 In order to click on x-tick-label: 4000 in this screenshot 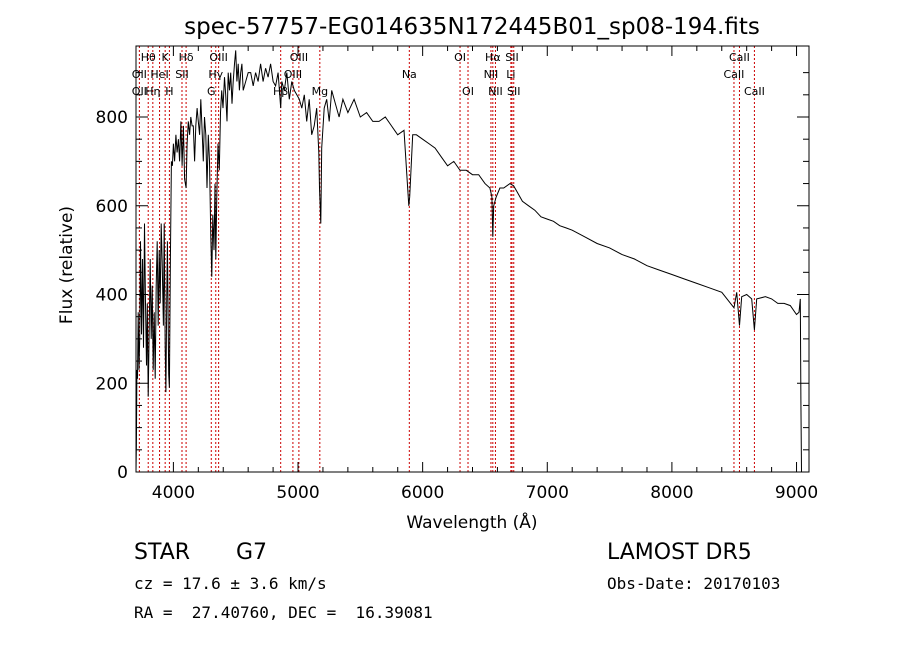, I will do `click(173, 493)`.